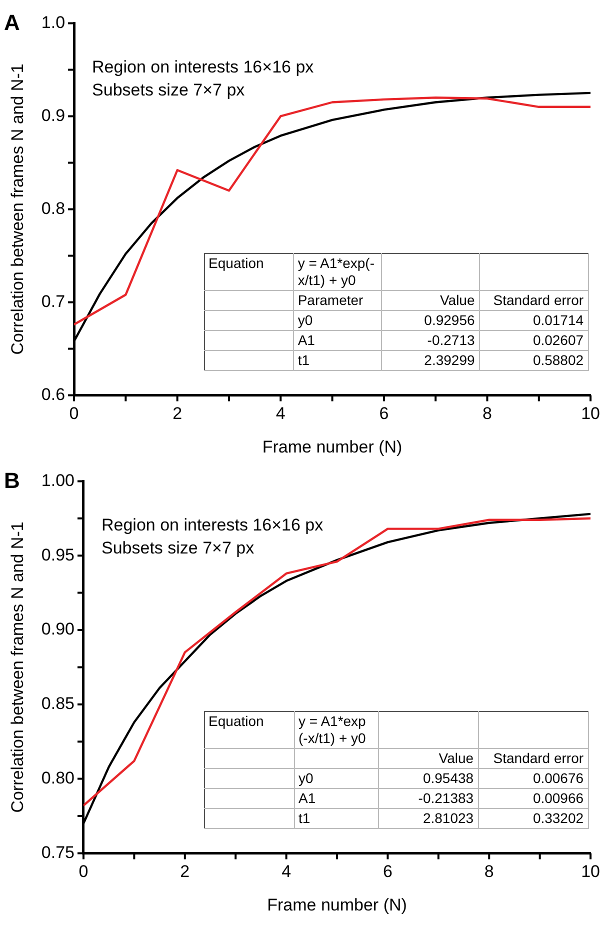 Image resolution: width=611 pixels, height=930 pixels. What do you see at coordinates (53, 115) in the screenshot?
I see `y-tick-label: 0.9` at bounding box center [53, 115].